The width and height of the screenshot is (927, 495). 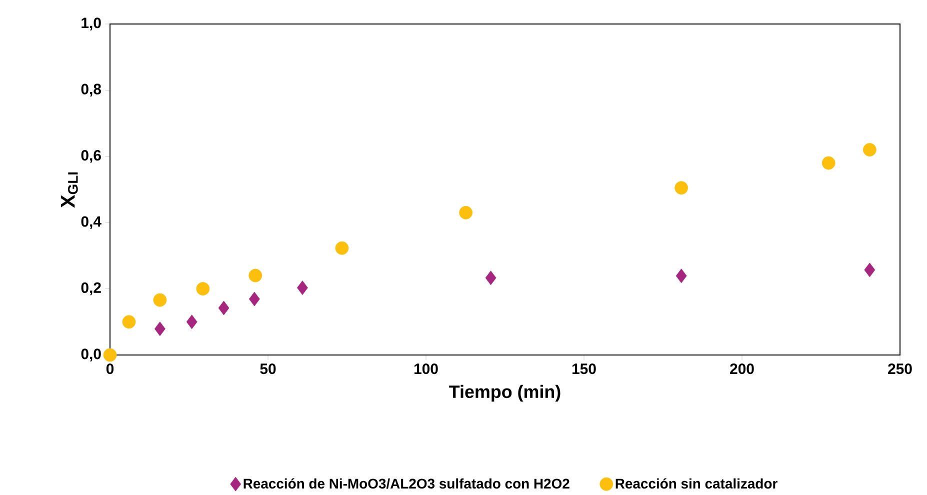 I want to click on y-tick-label: 1,0, so click(x=91, y=24).